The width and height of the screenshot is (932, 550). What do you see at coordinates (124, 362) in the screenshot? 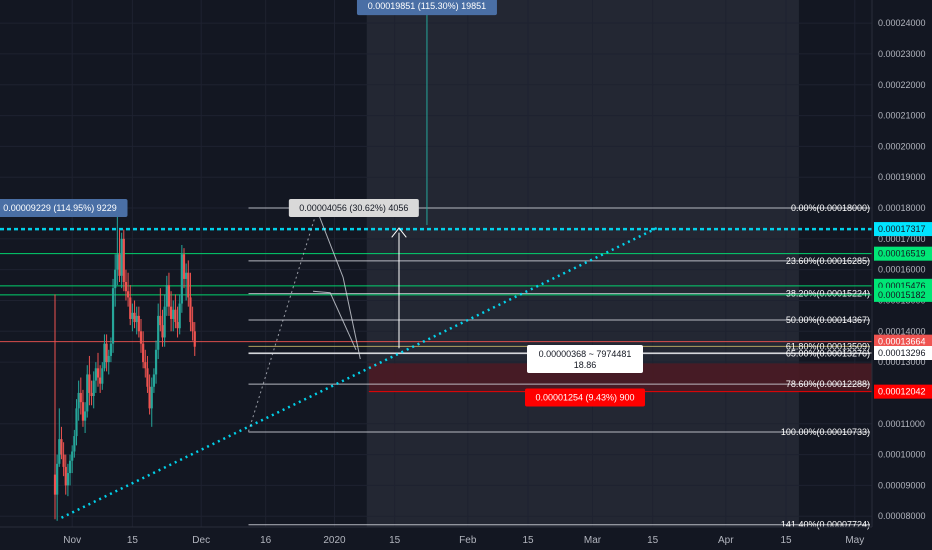
I see `candles` at bounding box center [124, 362].